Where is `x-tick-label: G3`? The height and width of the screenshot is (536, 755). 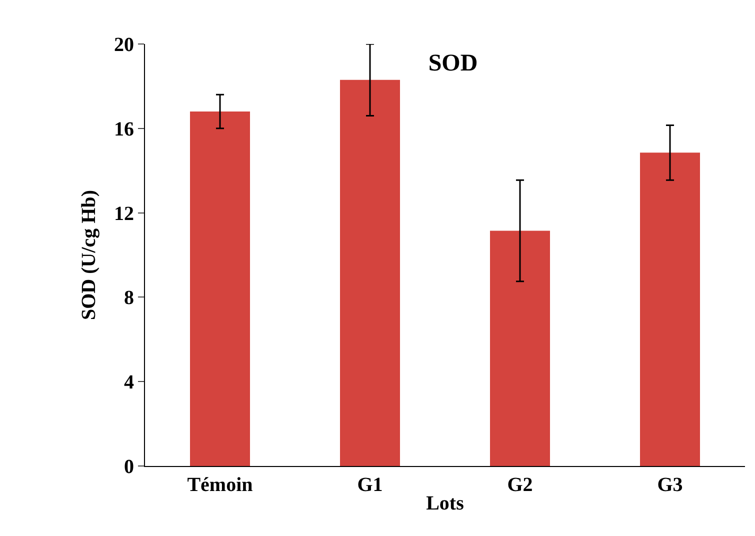
x-tick-label: G3 is located at coordinates (670, 485).